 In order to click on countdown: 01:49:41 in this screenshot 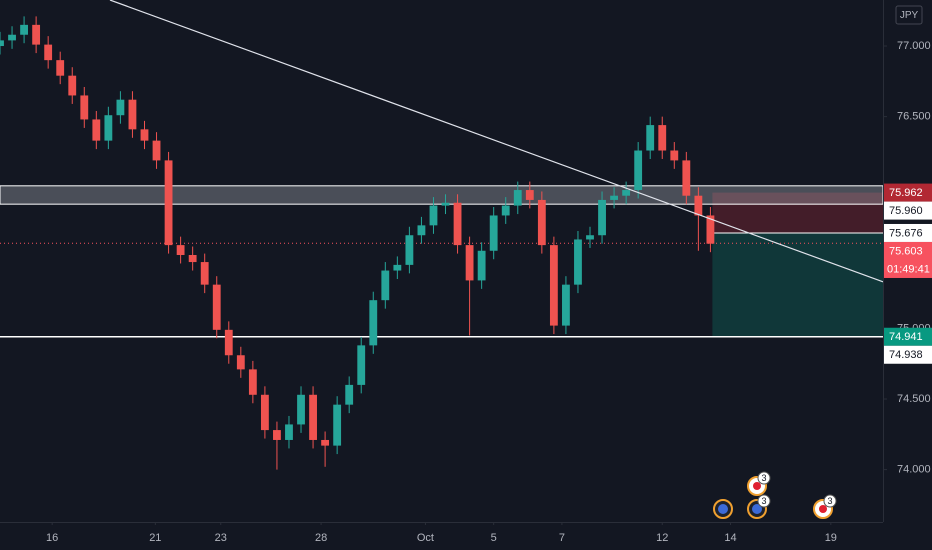, I will do `click(908, 269)`.